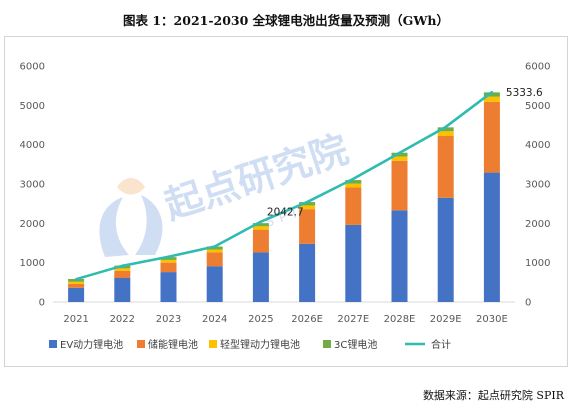 This screenshot has width=572, height=411. What do you see at coordinates (524, 93) in the screenshot?
I see `data-label: 5333.6` at bounding box center [524, 93].